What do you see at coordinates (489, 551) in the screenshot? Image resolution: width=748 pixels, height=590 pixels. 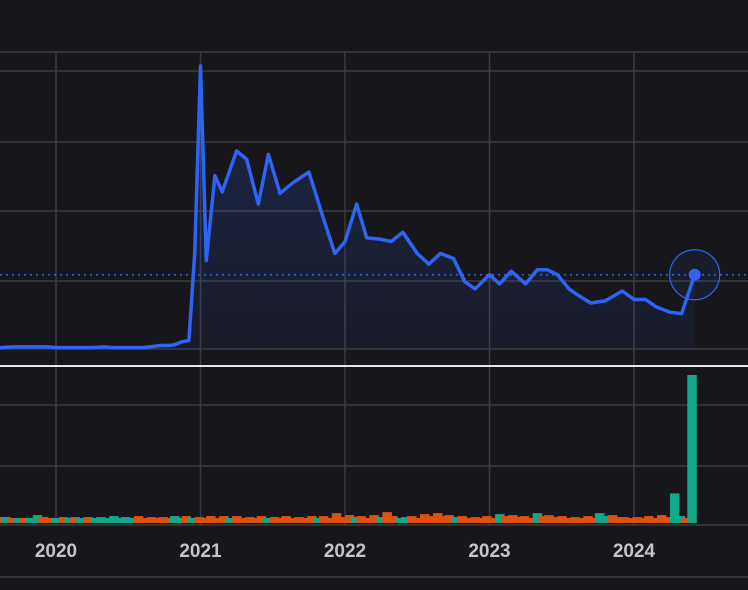 I see `x-tick-label: 2023` at bounding box center [489, 551].